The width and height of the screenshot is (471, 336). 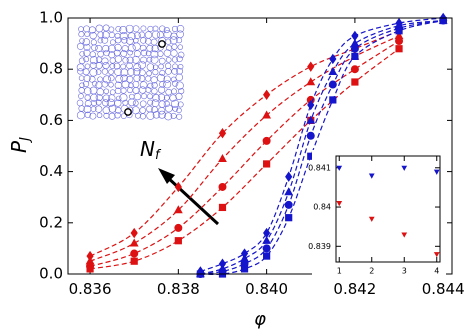 I want to click on y-tick-label: 0.0, so click(x=51, y=274).